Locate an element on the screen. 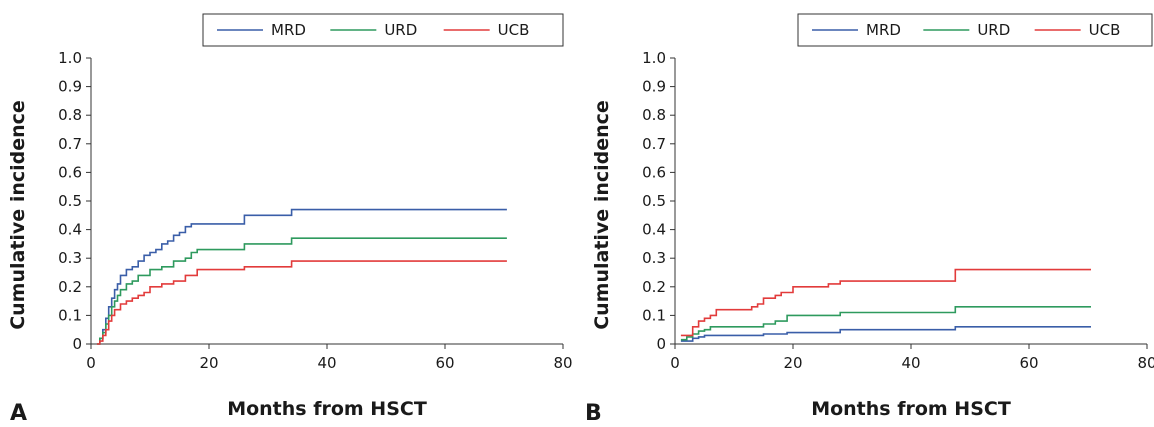 This screenshot has height=427, width=1154. panel-label: B is located at coordinates (593, 413).